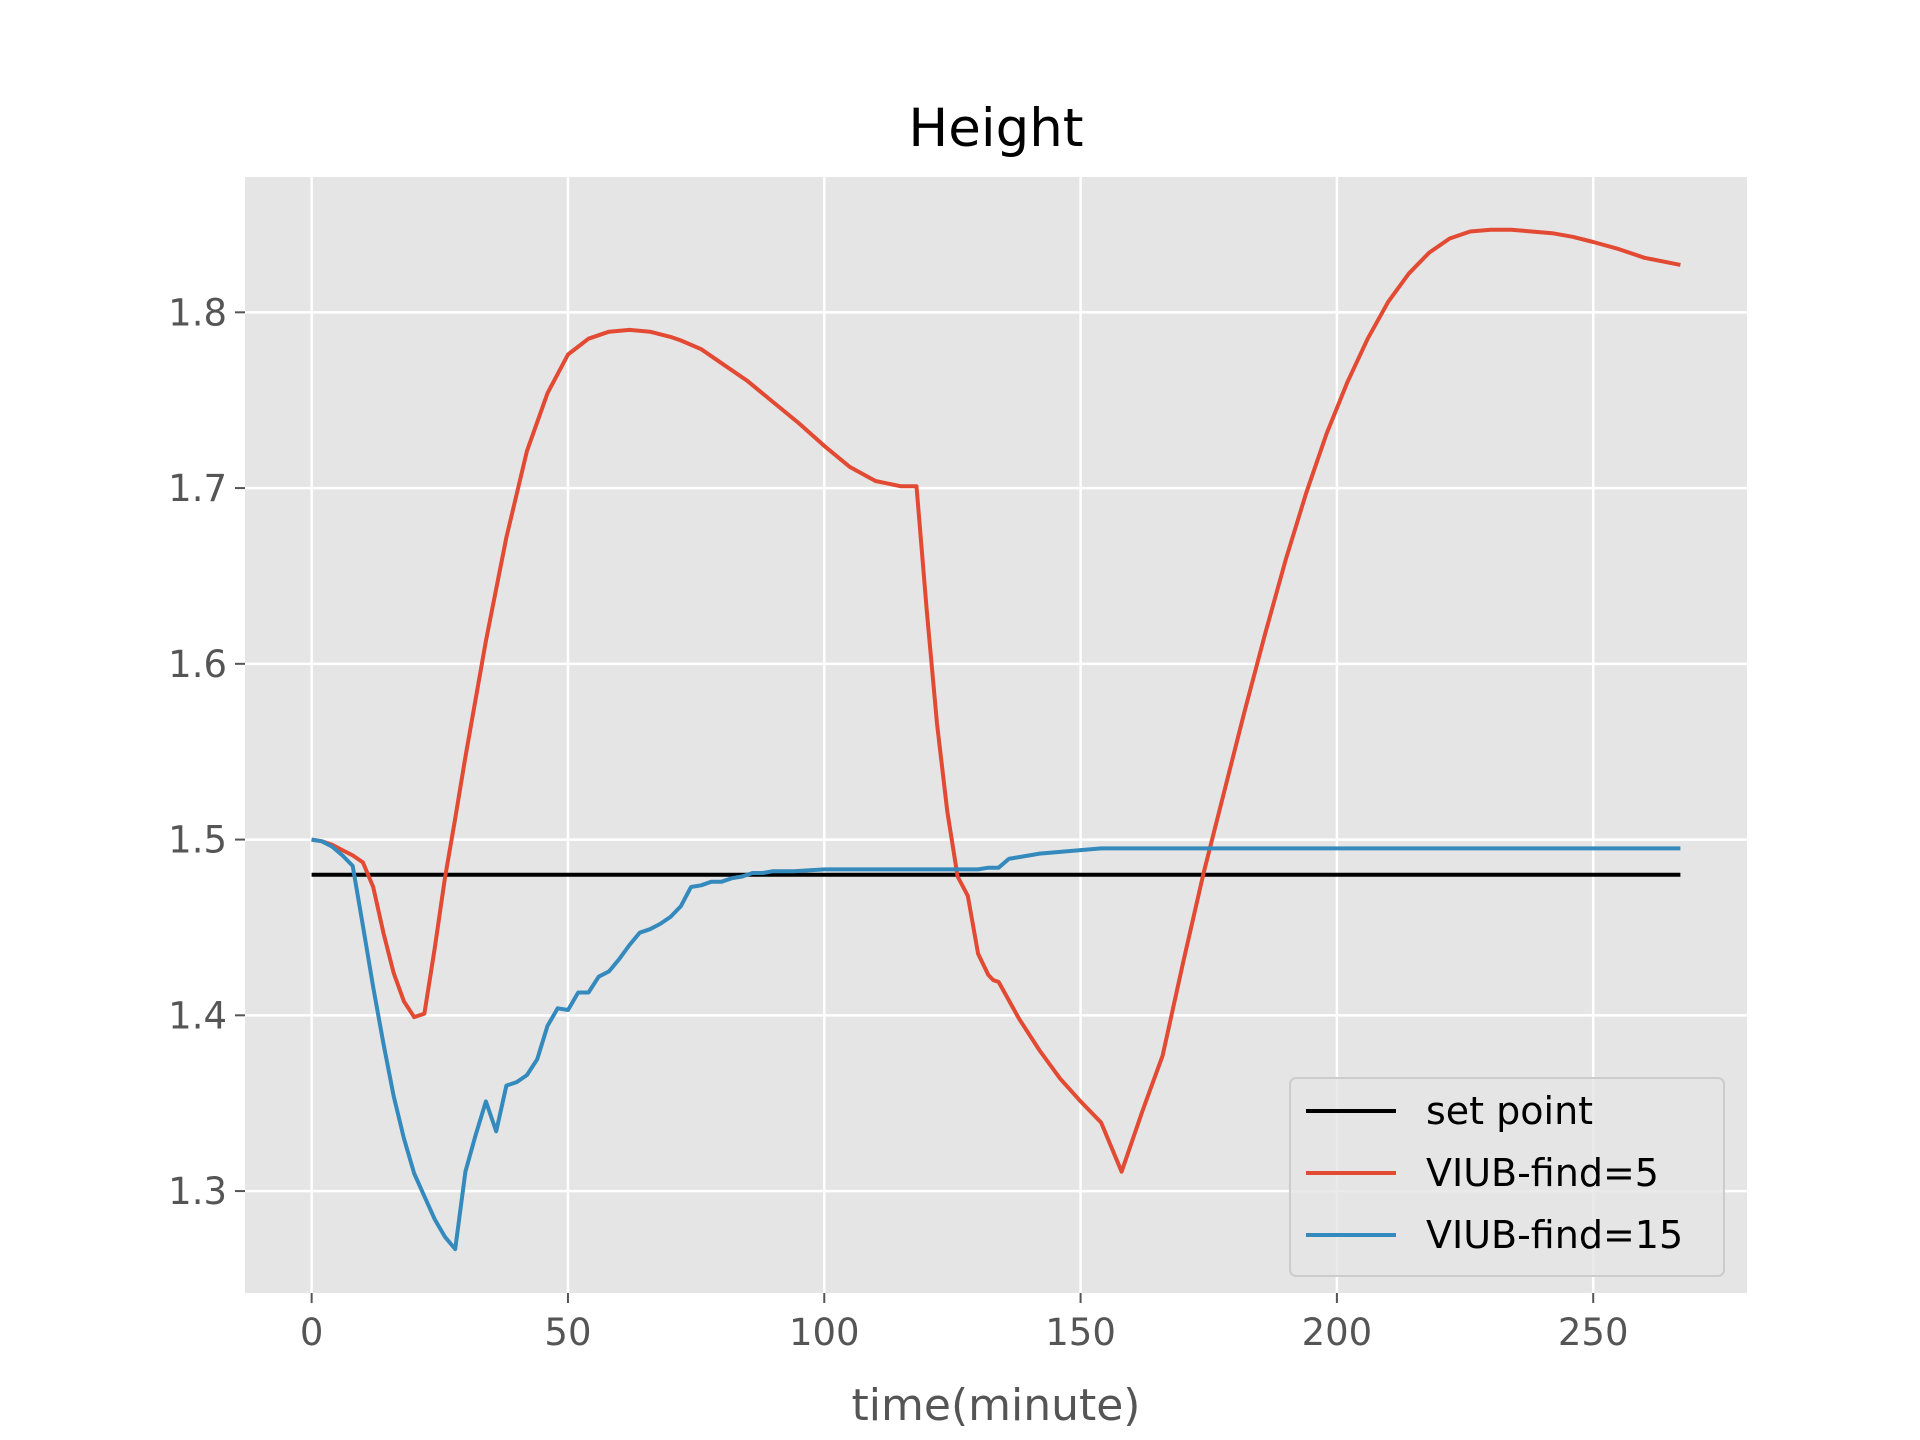 This screenshot has width=1920, height=1440. I want to click on x-tick-label: 150, so click(1080, 1332).